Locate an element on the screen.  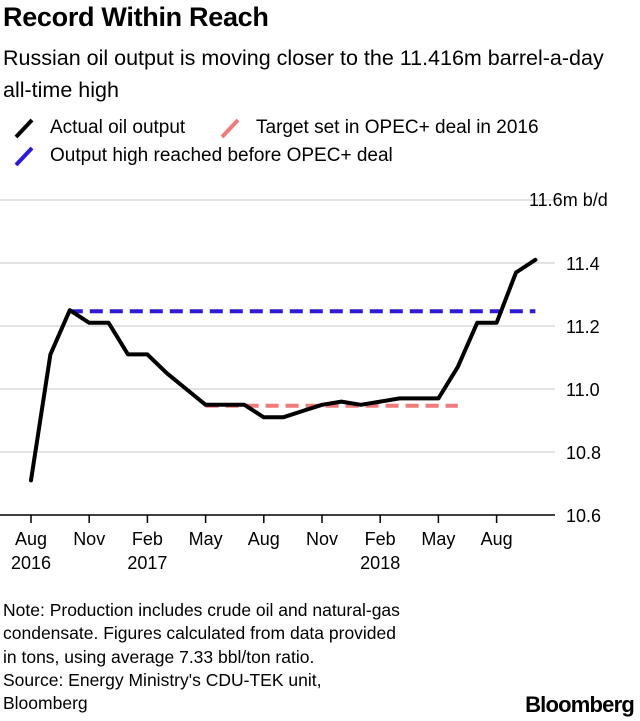
legend-swatch-actual-output is located at coordinates (24, 128).